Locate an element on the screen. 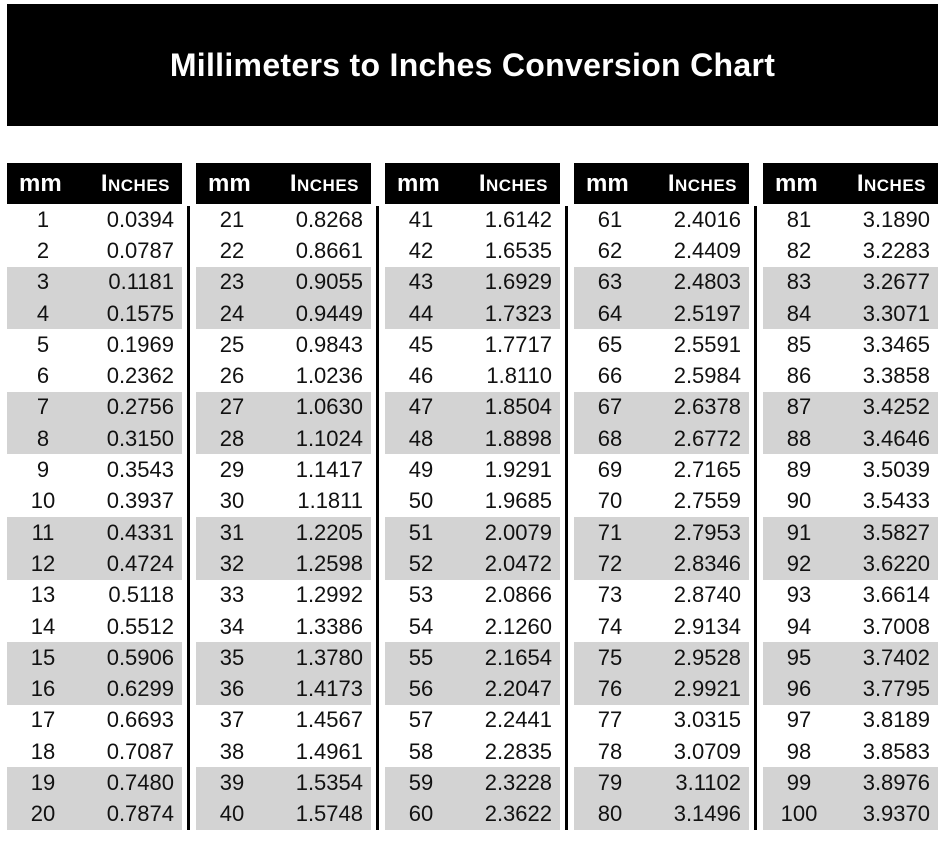  inches-value: 3.0315 is located at coordinates (707, 720).